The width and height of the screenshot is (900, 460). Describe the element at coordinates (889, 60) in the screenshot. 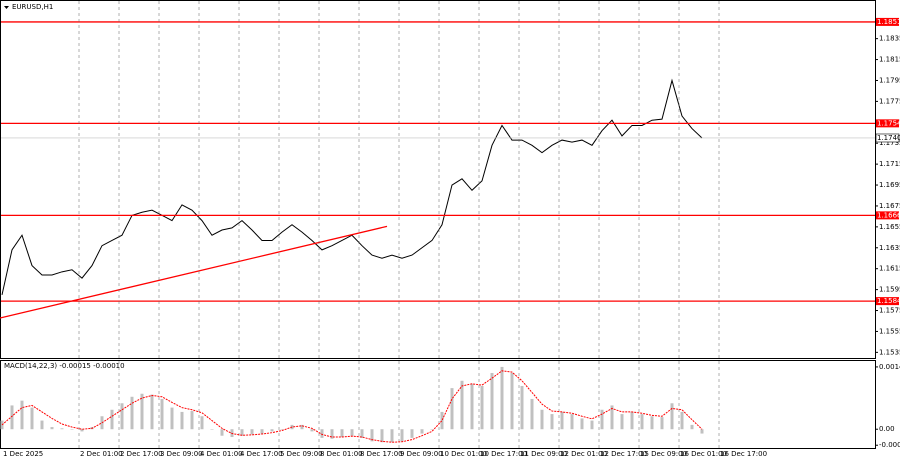

I see `y-tick-label: 1.1815` at that location.